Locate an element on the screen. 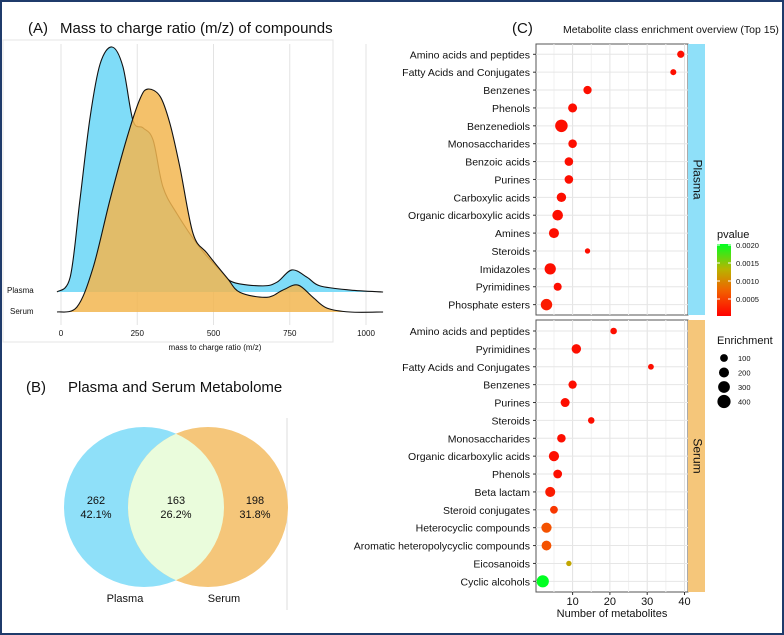 This screenshot has width=784, height=635. panel-a-title: Mass to charge ratio (m/z) of compounds is located at coordinates (196, 28).